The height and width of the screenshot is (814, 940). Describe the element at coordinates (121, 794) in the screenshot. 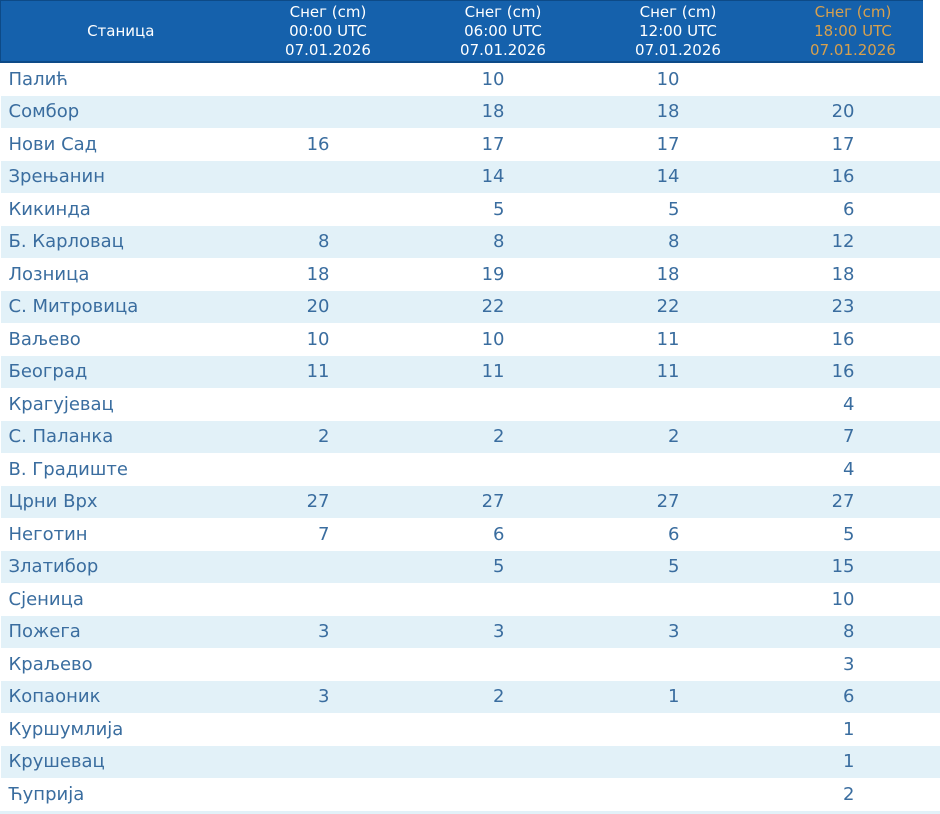

I see `station-name: Ћуприја` at that location.